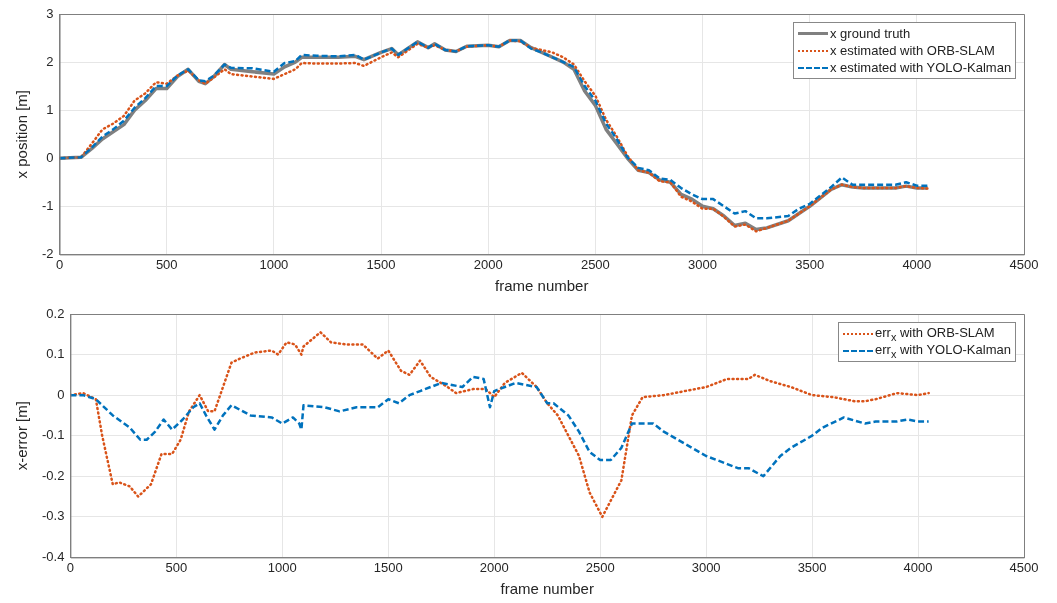 The width and height of the screenshot is (1057, 603). I want to click on y-axis-title: x position [m], so click(22, 134).